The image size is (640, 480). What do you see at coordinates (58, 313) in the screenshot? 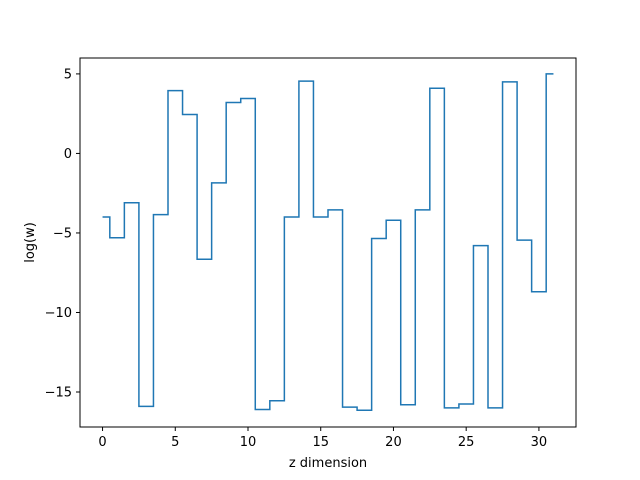
I see `y-tick-label: −10` at bounding box center [58, 313].